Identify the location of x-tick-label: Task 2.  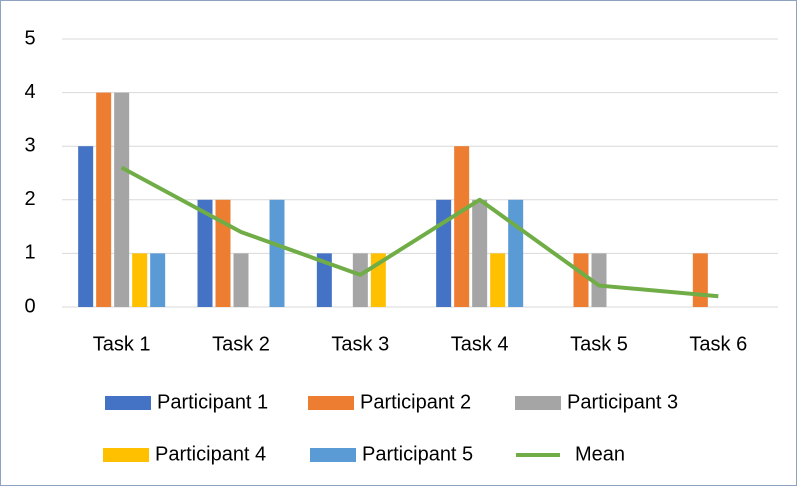
(241, 344).